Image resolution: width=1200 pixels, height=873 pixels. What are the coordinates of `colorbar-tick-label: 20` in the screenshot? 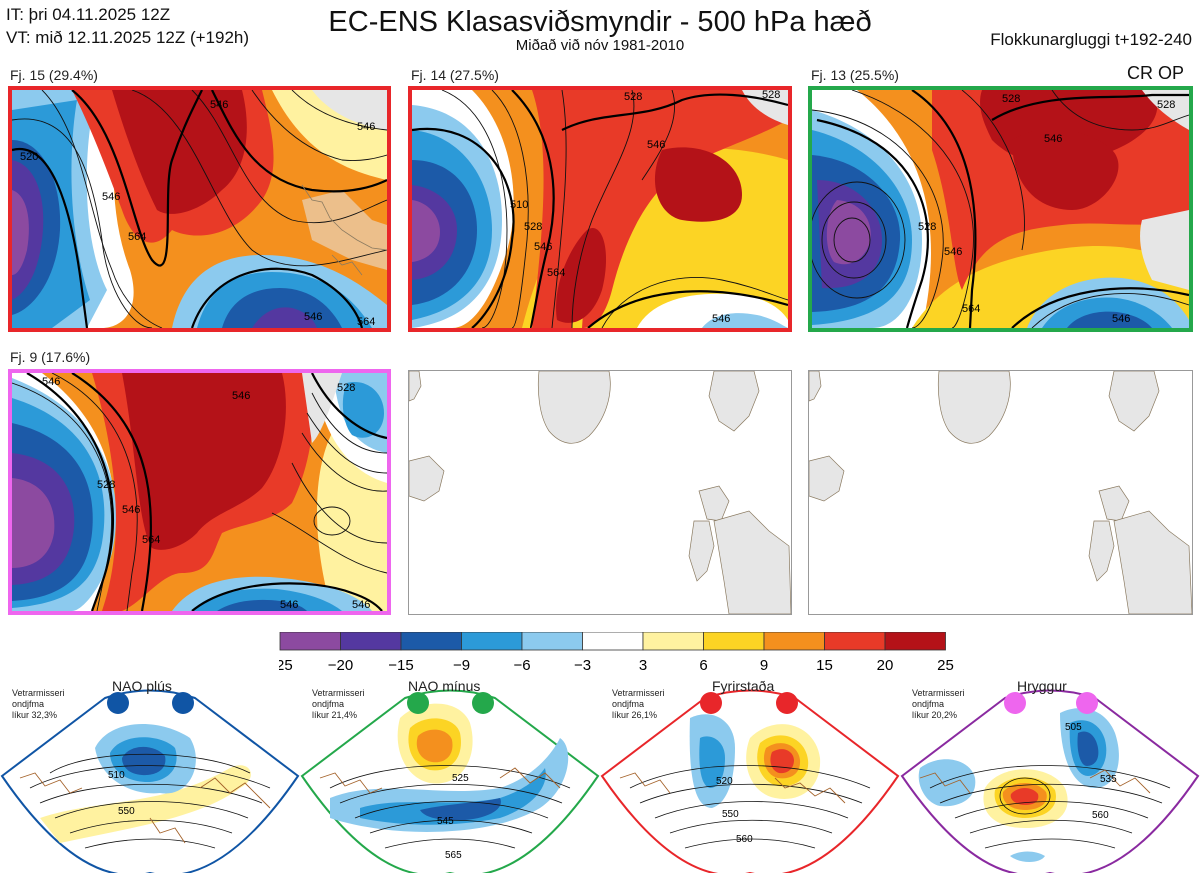 It's located at (885, 665).